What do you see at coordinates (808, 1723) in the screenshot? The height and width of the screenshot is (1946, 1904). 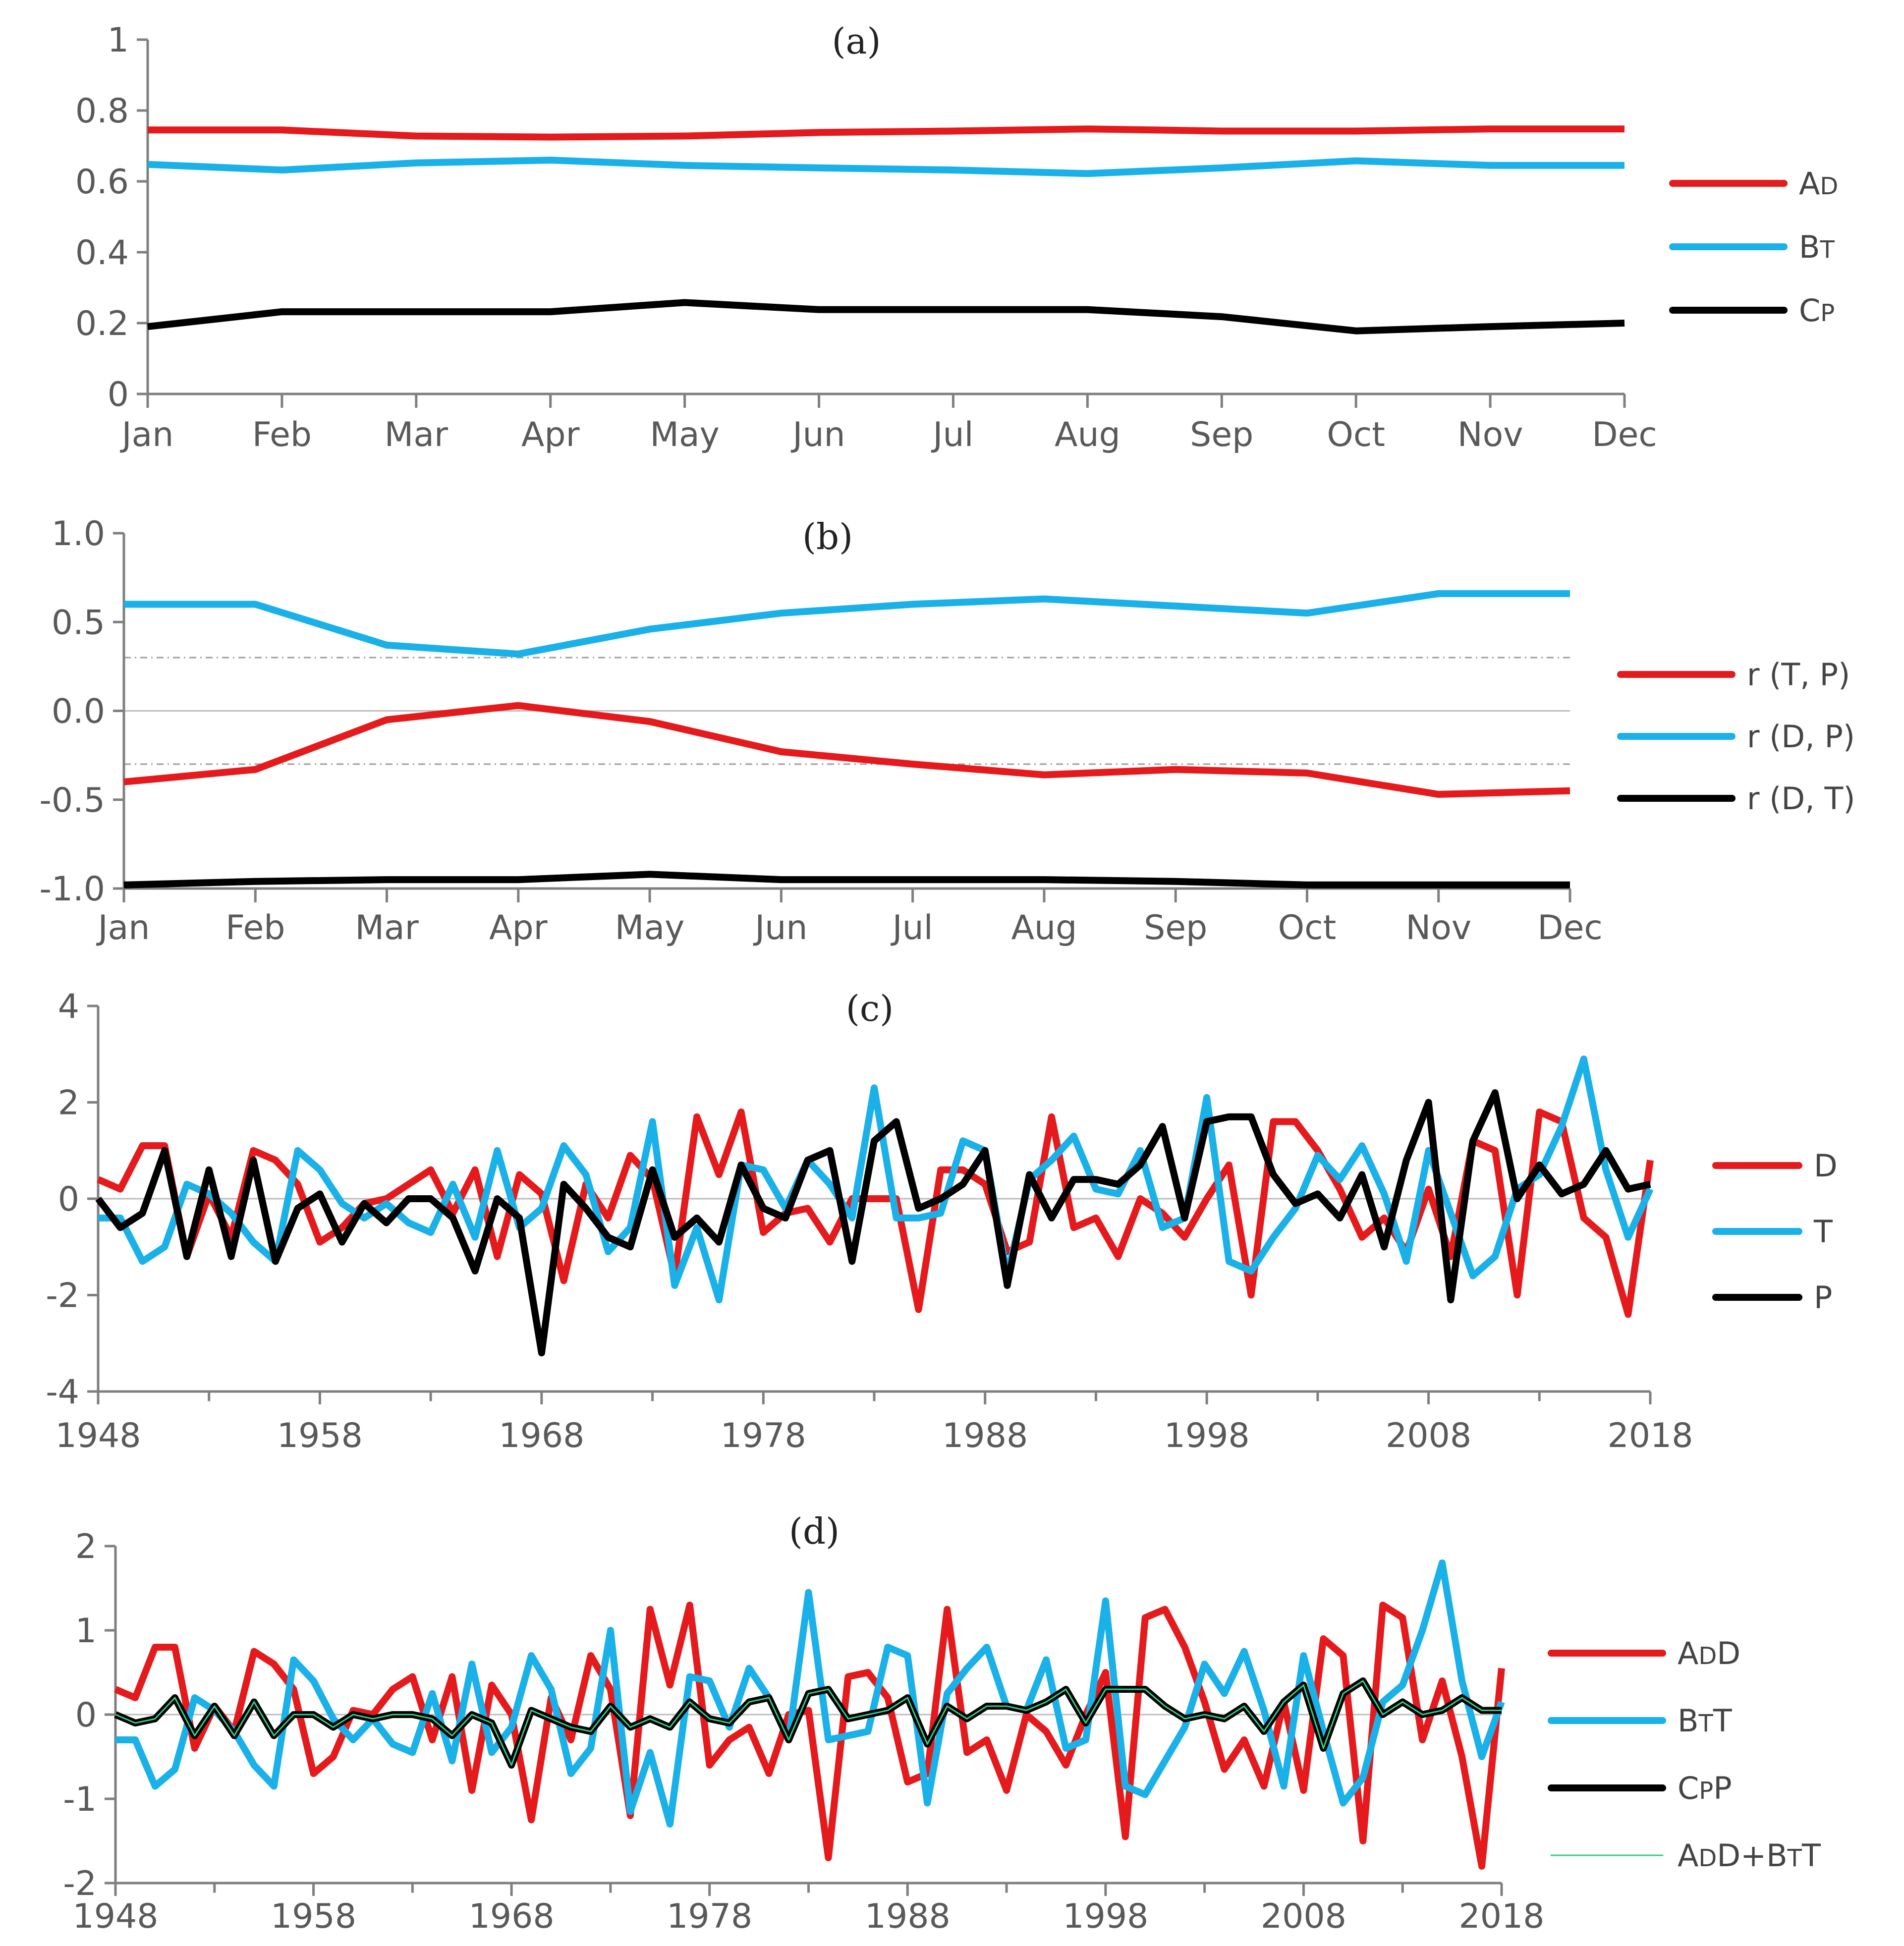 I see `series-line-add-btt` at bounding box center [808, 1723].